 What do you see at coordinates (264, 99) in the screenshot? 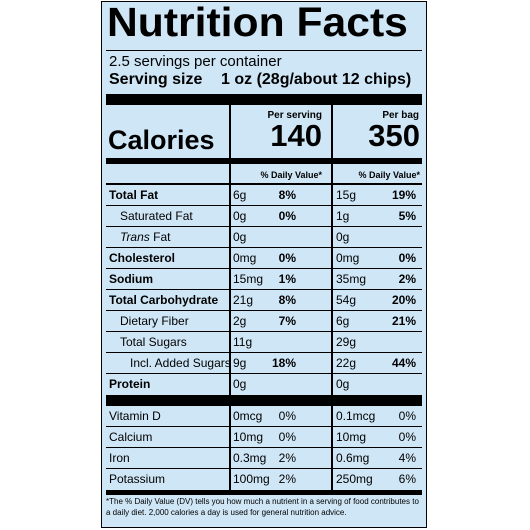
I see `thick-divider-top` at bounding box center [264, 99].